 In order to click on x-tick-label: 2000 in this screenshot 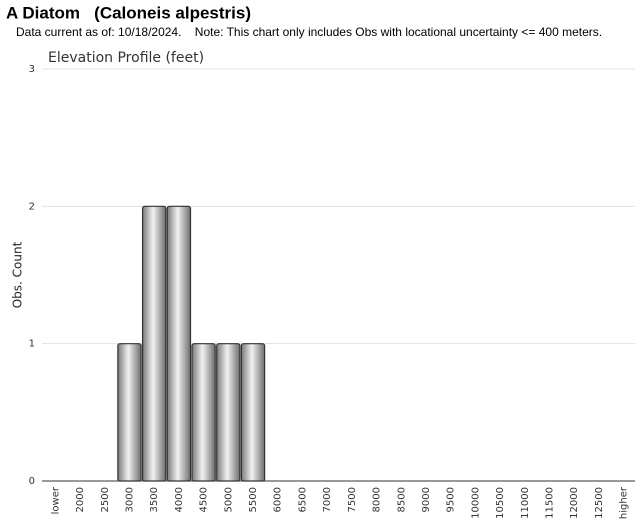, I will do `click(80, 499)`.